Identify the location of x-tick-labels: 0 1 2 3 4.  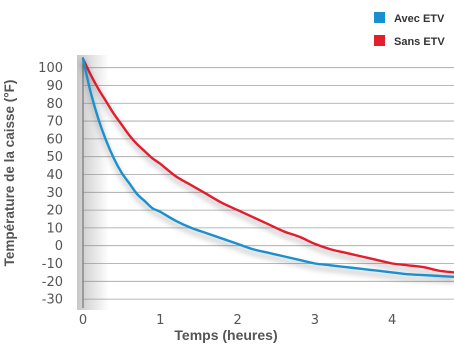
(237, 320).